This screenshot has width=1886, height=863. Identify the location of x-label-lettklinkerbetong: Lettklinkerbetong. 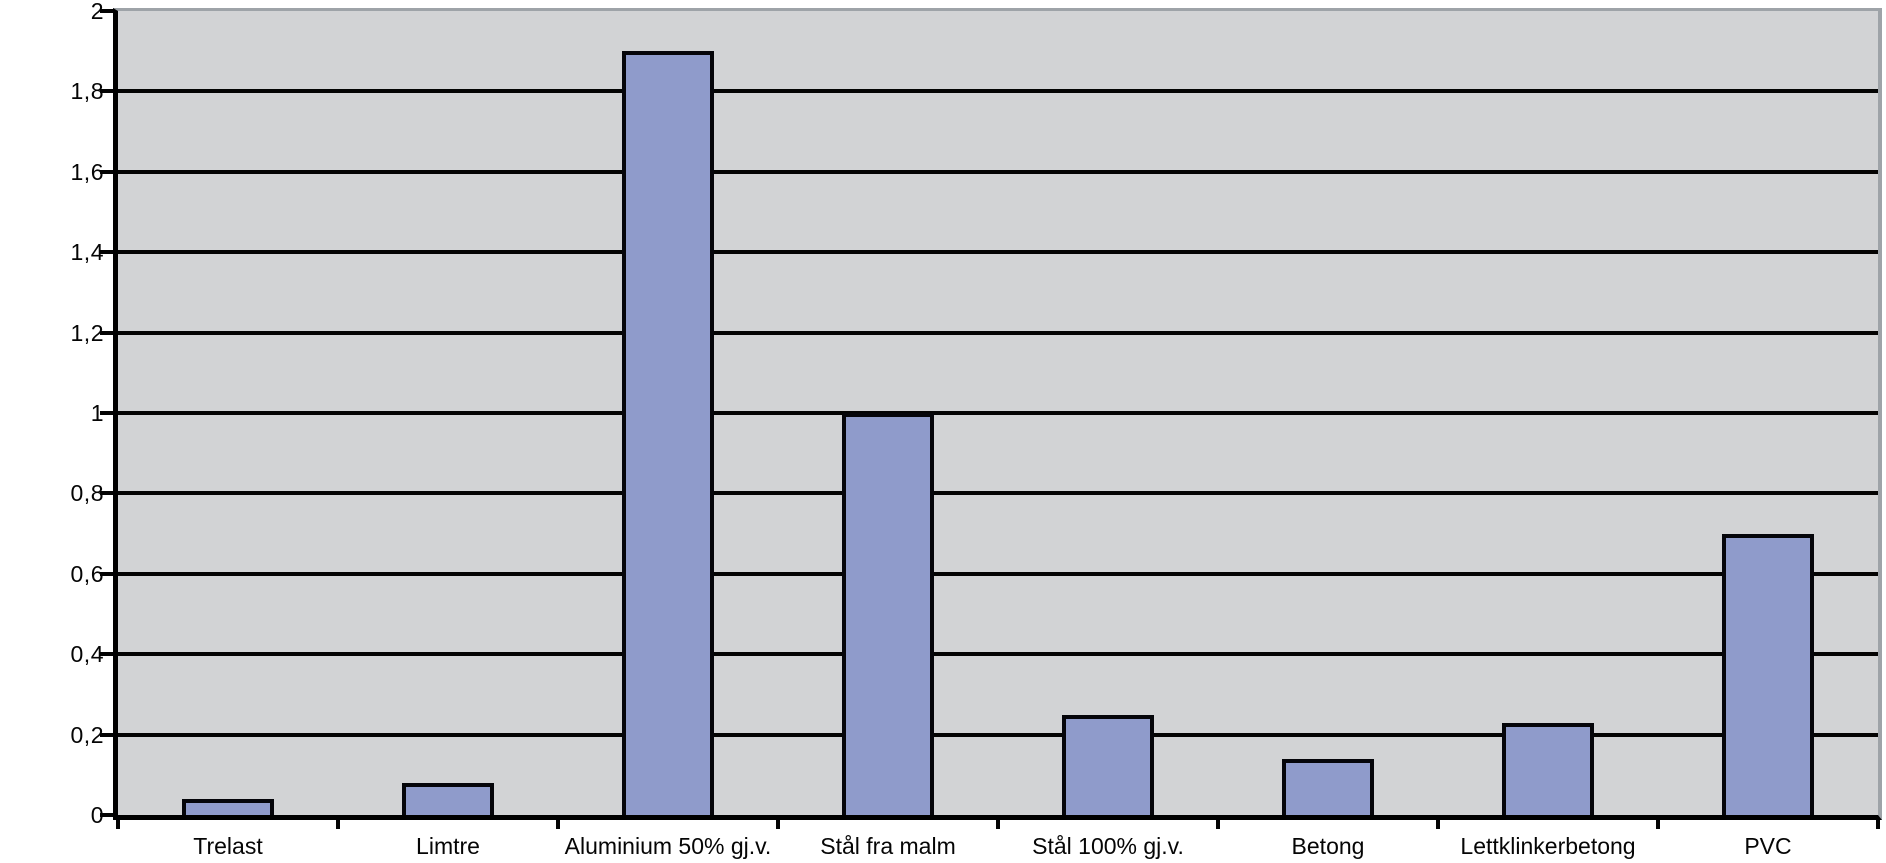
(1548, 846).